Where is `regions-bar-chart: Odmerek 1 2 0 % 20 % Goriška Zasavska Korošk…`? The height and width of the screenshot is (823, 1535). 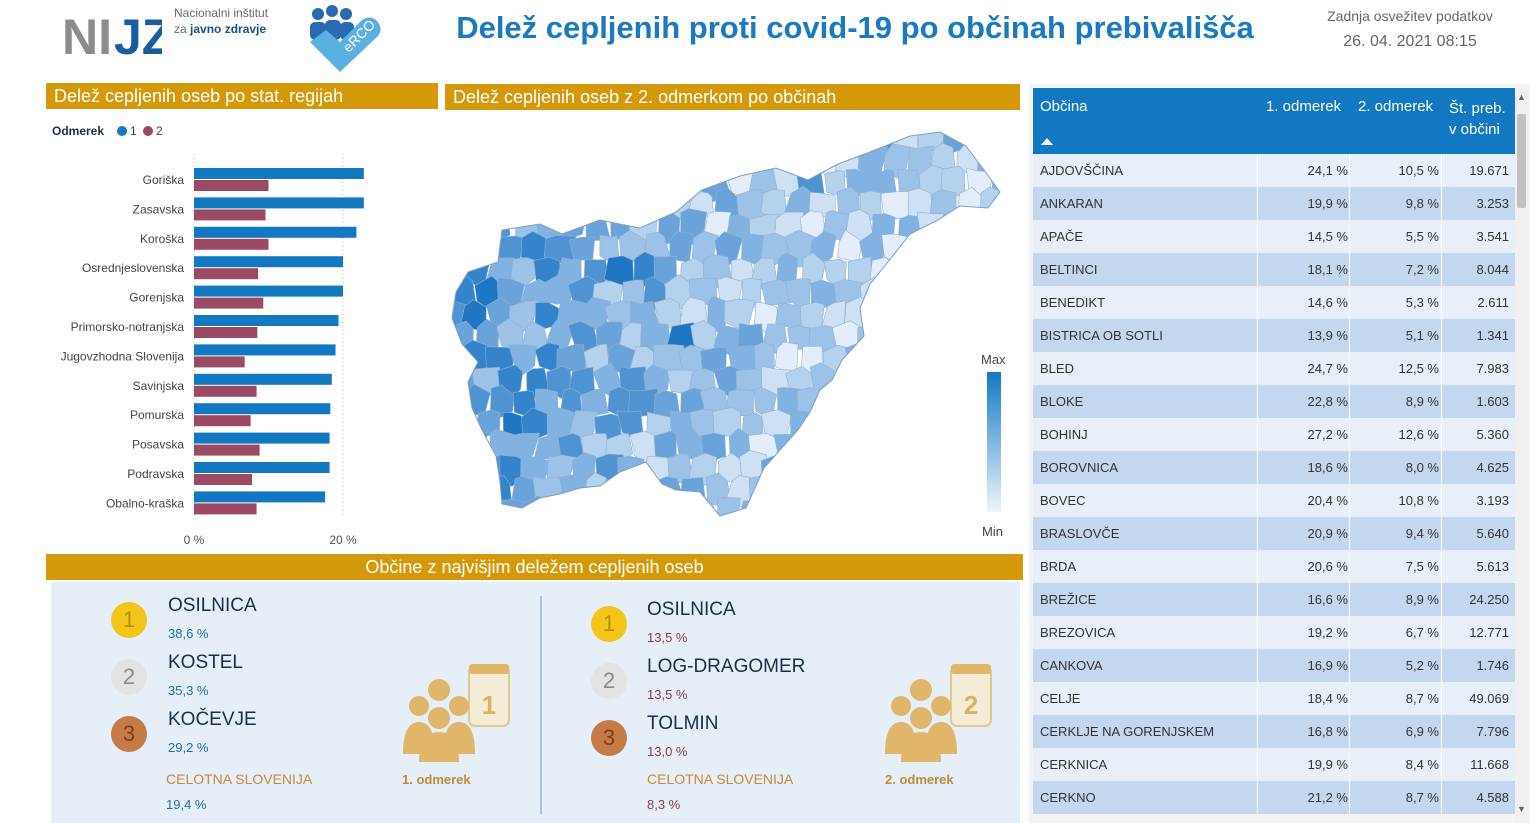
regions-bar-chart: Odmerek 1 2 0 % 20 % Goriška Zasavska Korošk… is located at coordinates (242, 334).